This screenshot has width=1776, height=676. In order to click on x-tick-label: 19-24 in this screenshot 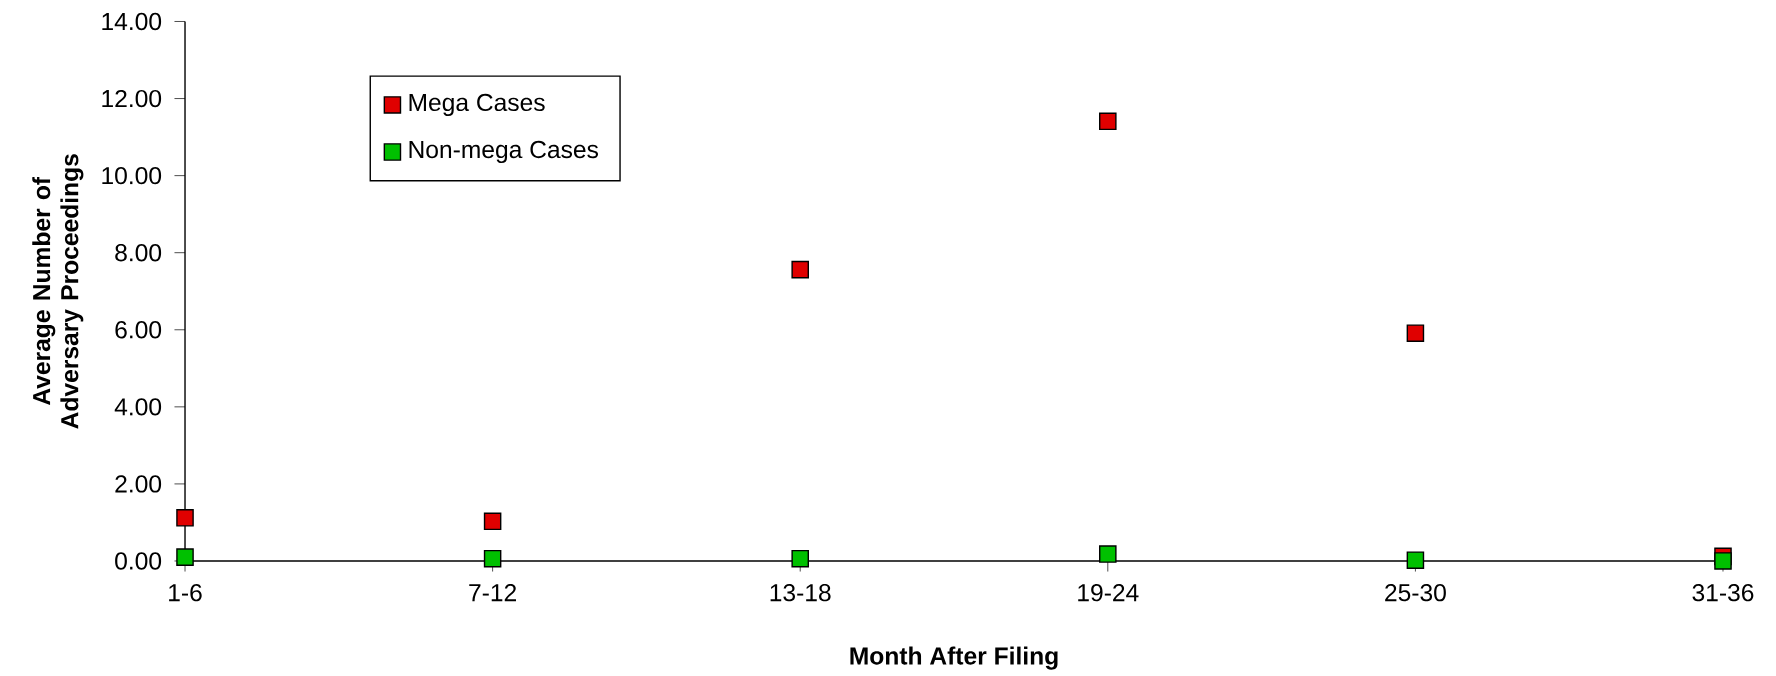, I will do `click(1108, 592)`.